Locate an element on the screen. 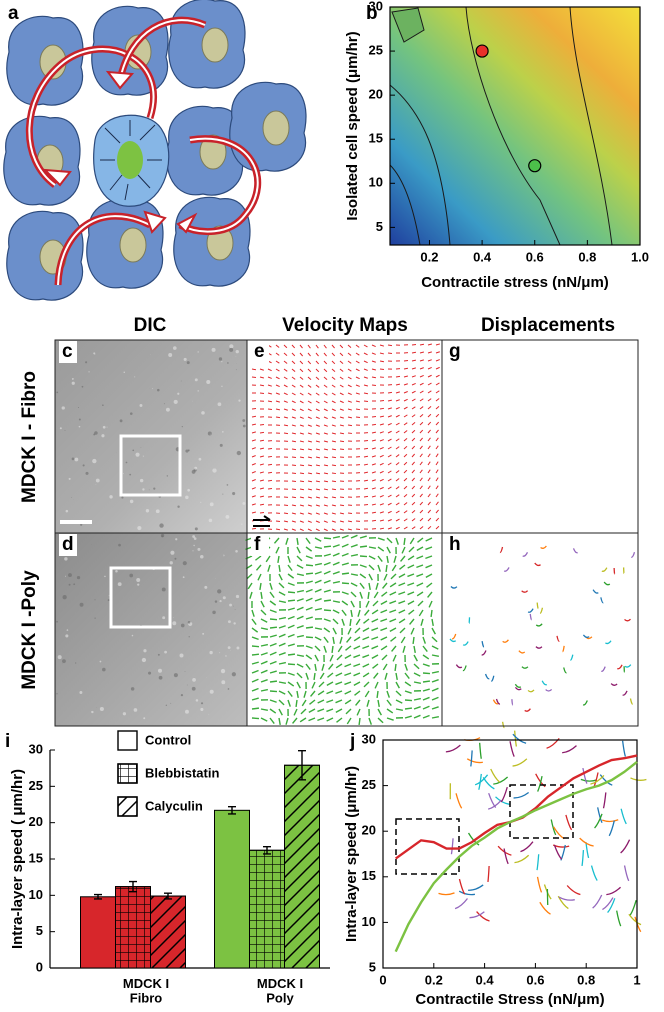  y-axis-label: Isolated cell speed (μm/hr) is located at coordinates (352, 125).